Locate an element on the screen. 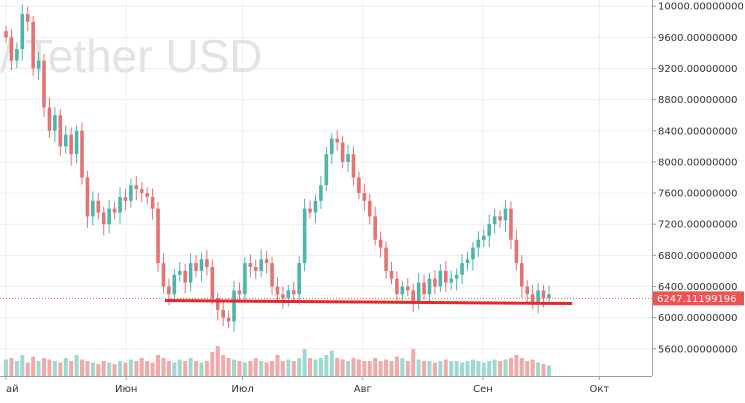 Image resolution: width=745 pixels, height=403 pixels. y-tick-label: 7600.00000000 is located at coordinates (698, 194).